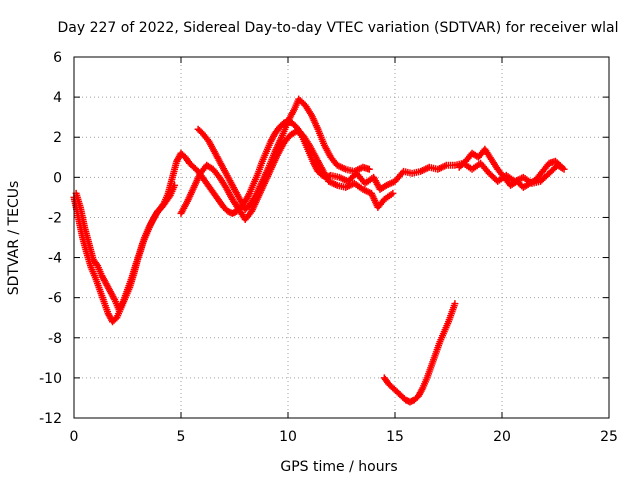 The image size is (640, 480). What do you see at coordinates (74, 437) in the screenshot?
I see `x-tick-label: 0` at bounding box center [74, 437].